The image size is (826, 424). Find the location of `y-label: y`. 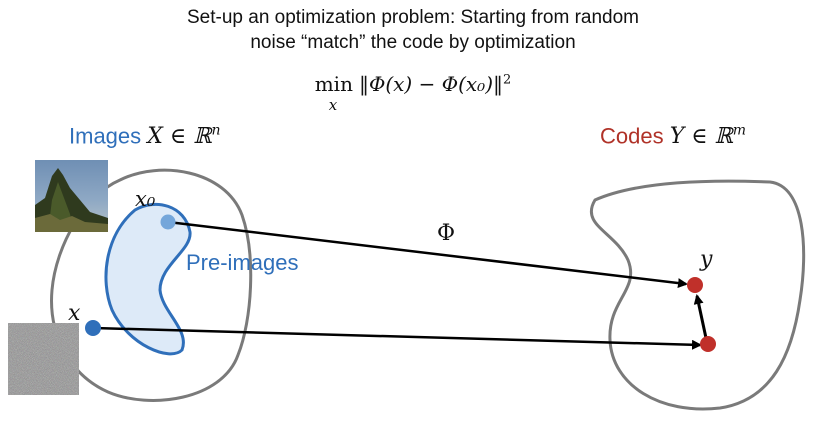

y-label: y is located at coordinates (706, 259).